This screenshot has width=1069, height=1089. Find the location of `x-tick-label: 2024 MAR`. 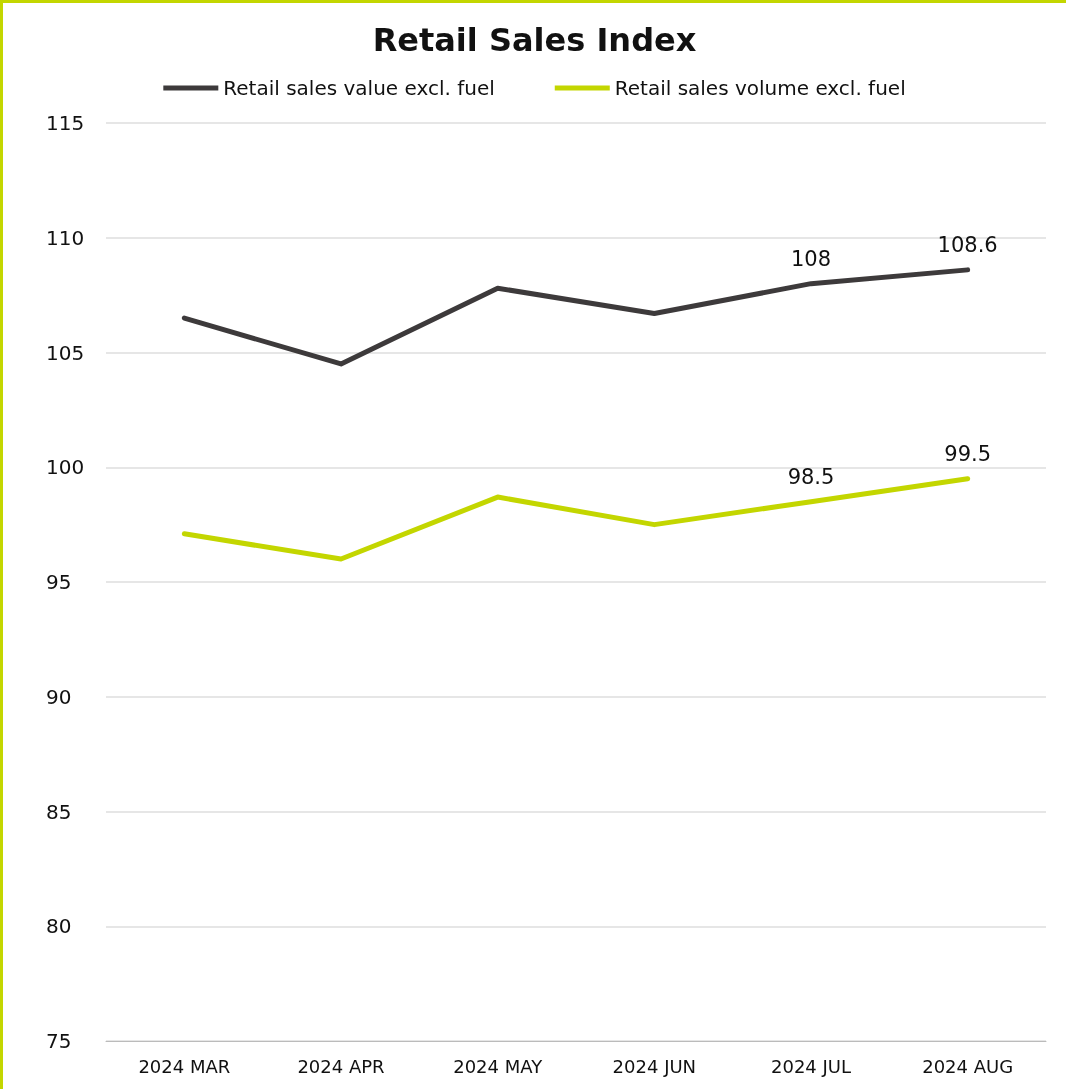

x-tick-label: 2024 MAR is located at coordinates (184, 1066).